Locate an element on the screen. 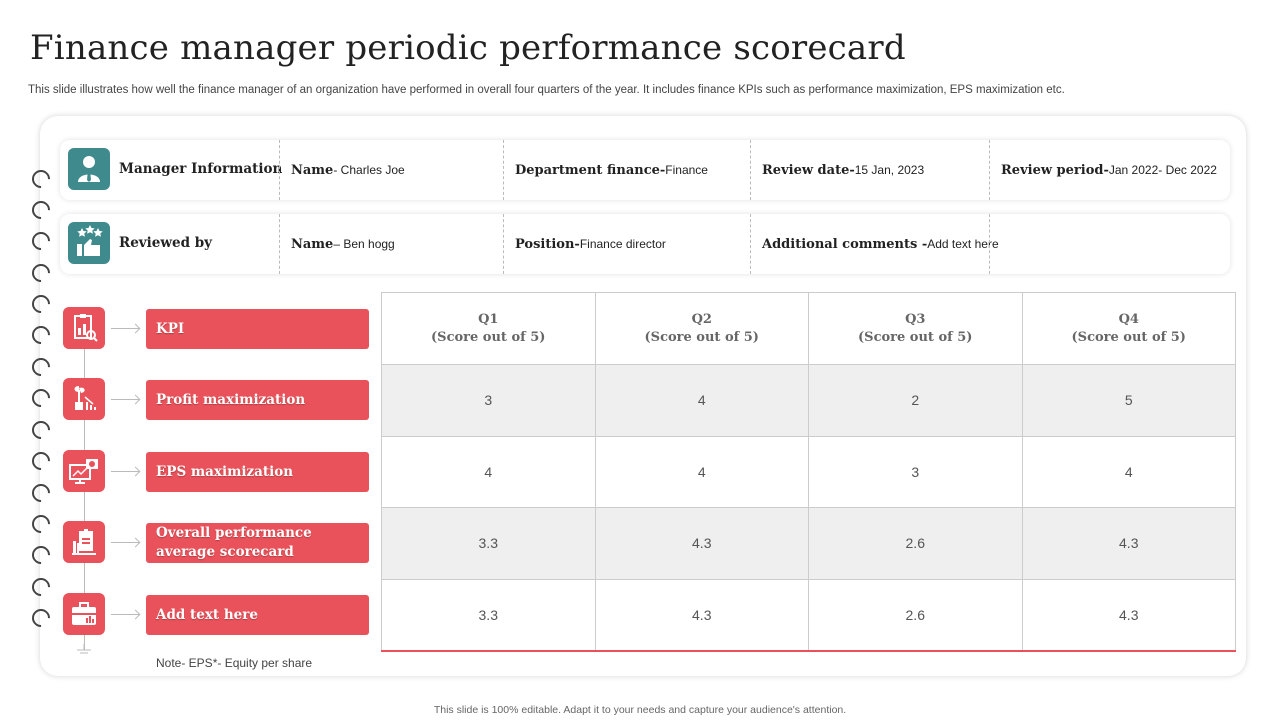 The height and width of the screenshot is (720, 1280). q3-header: Q3 (Score out of 5) is located at coordinates (915, 328).